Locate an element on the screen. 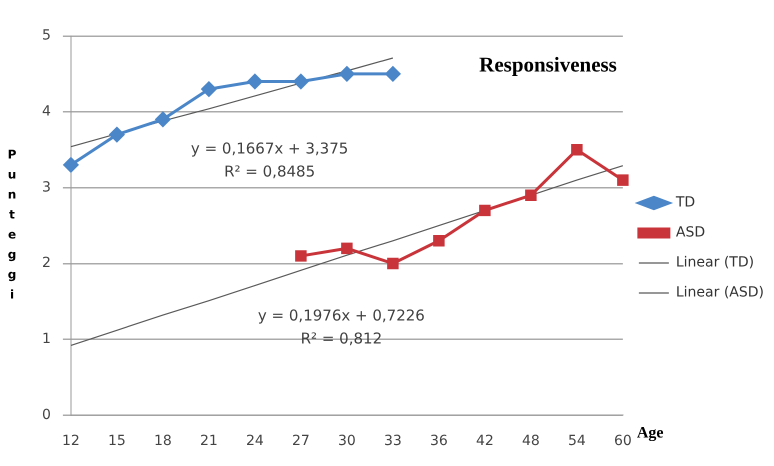 This screenshot has width=774, height=466. x-axis-title: Age is located at coordinates (650, 433).